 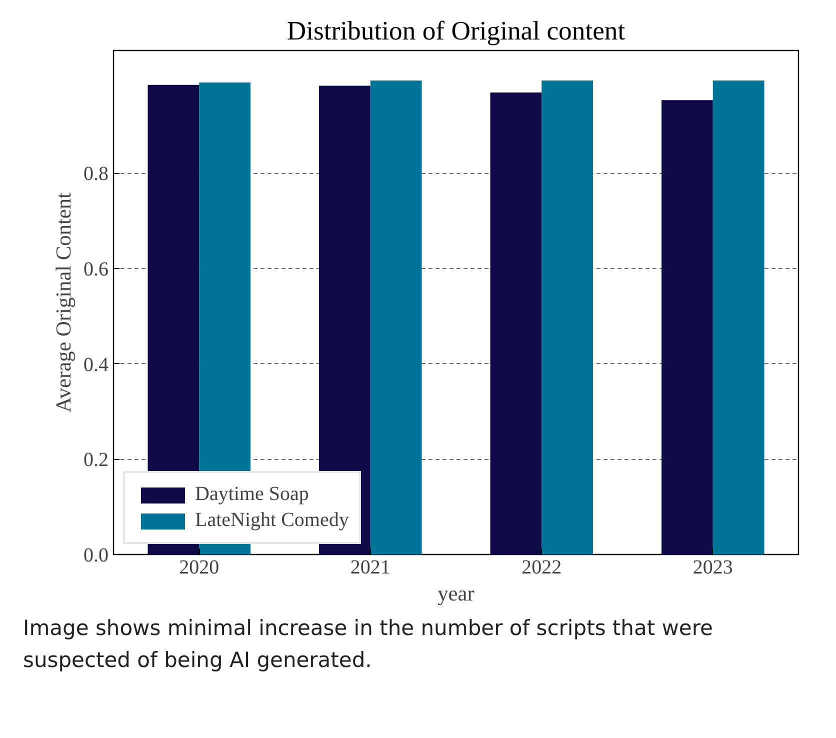 What do you see at coordinates (252, 494) in the screenshot?
I see `legend-label: Daytime Soap` at bounding box center [252, 494].